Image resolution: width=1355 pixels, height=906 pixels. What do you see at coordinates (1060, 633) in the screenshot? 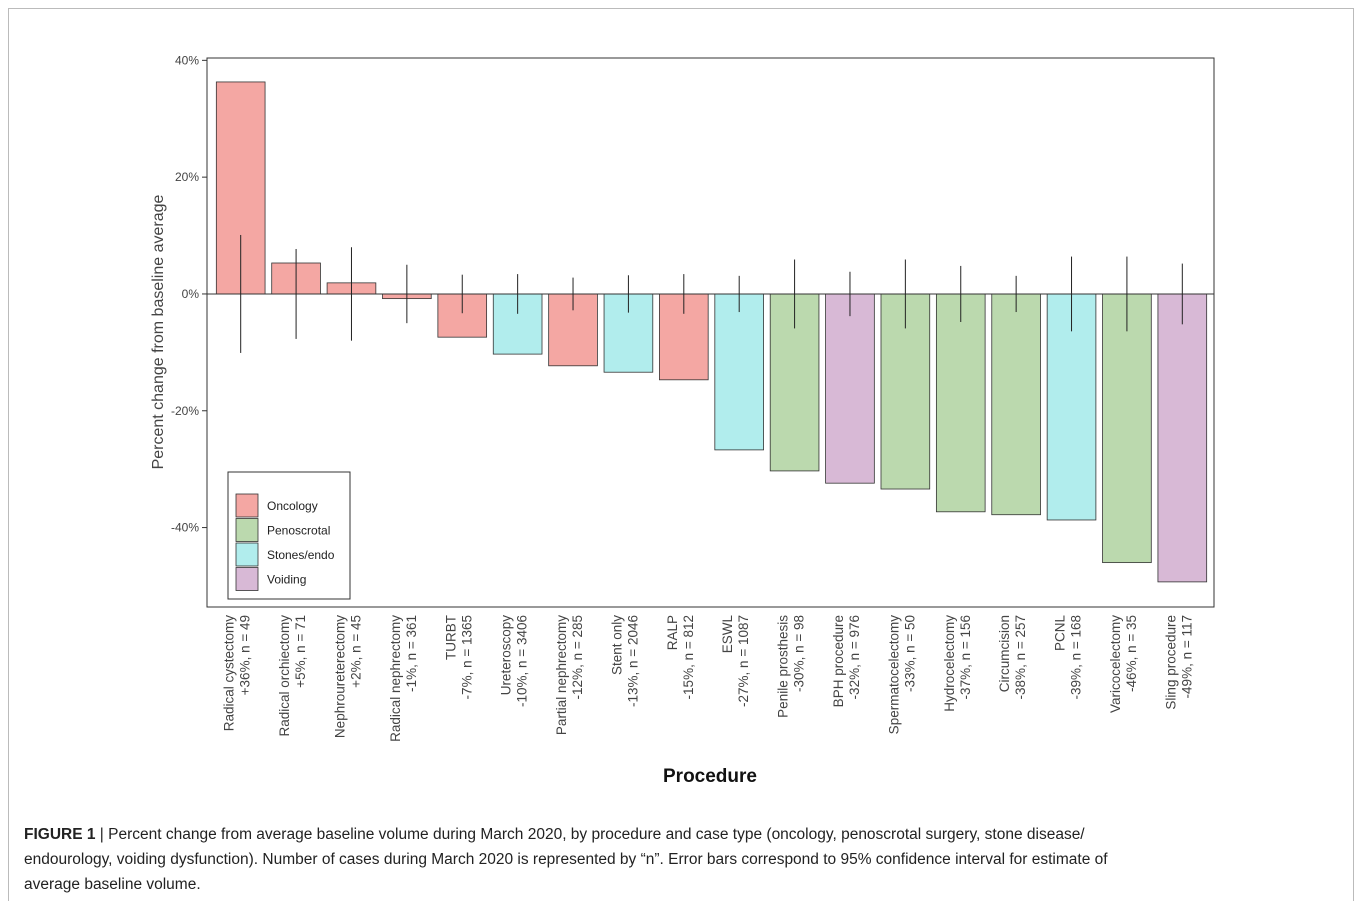
I see `x-tick-label: PCNL` at bounding box center [1060, 633].